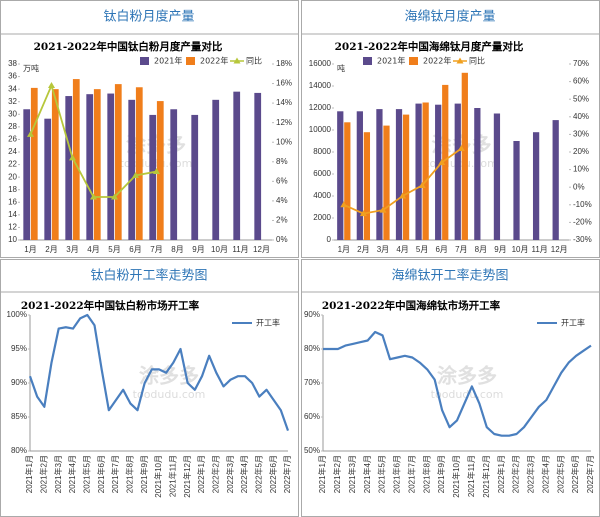 The height and width of the screenshot is (517, 600). Describe the element at coordinates (284, 83) in the screenshot. I see `y2-tick-label: 16%` at that location.